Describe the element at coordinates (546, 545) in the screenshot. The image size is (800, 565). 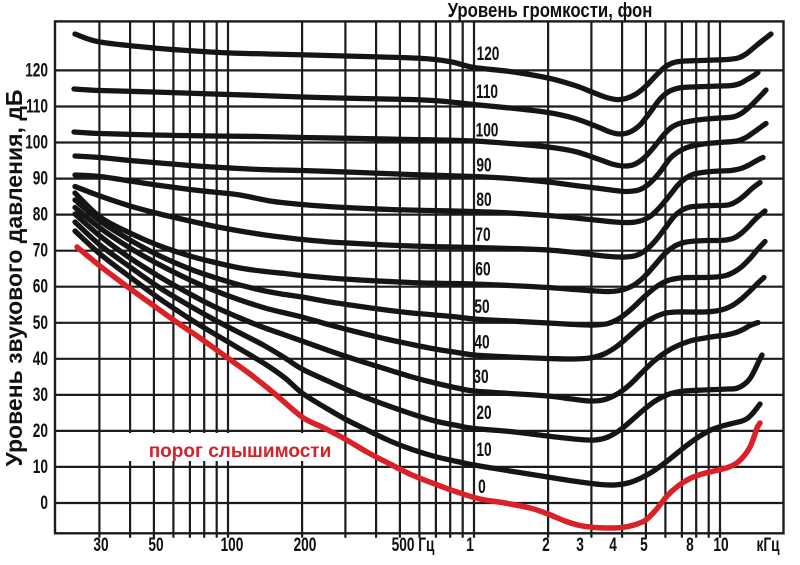
I see `svg-text: 2` at that location.